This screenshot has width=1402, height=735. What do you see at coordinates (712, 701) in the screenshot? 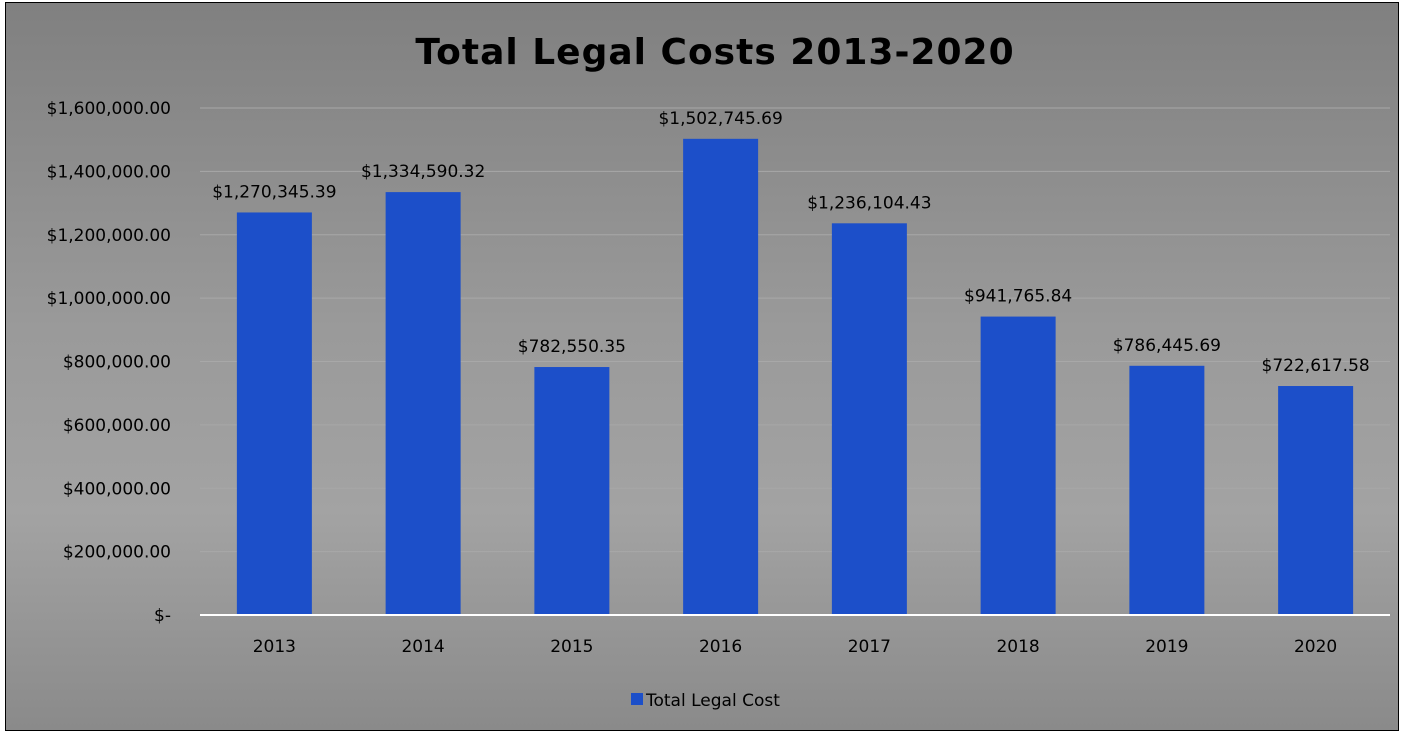
I see `legend-label: Total Legal Cost` at bounding box center [712, 701].